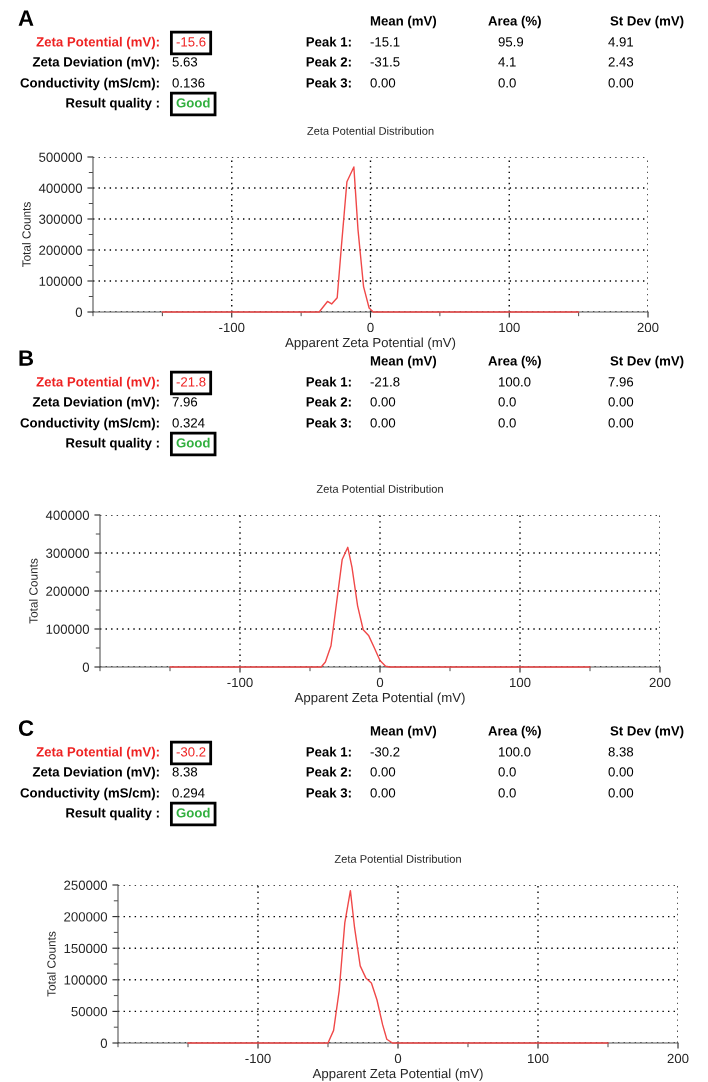  I want to click on text: 4.91, so click(621, 42).